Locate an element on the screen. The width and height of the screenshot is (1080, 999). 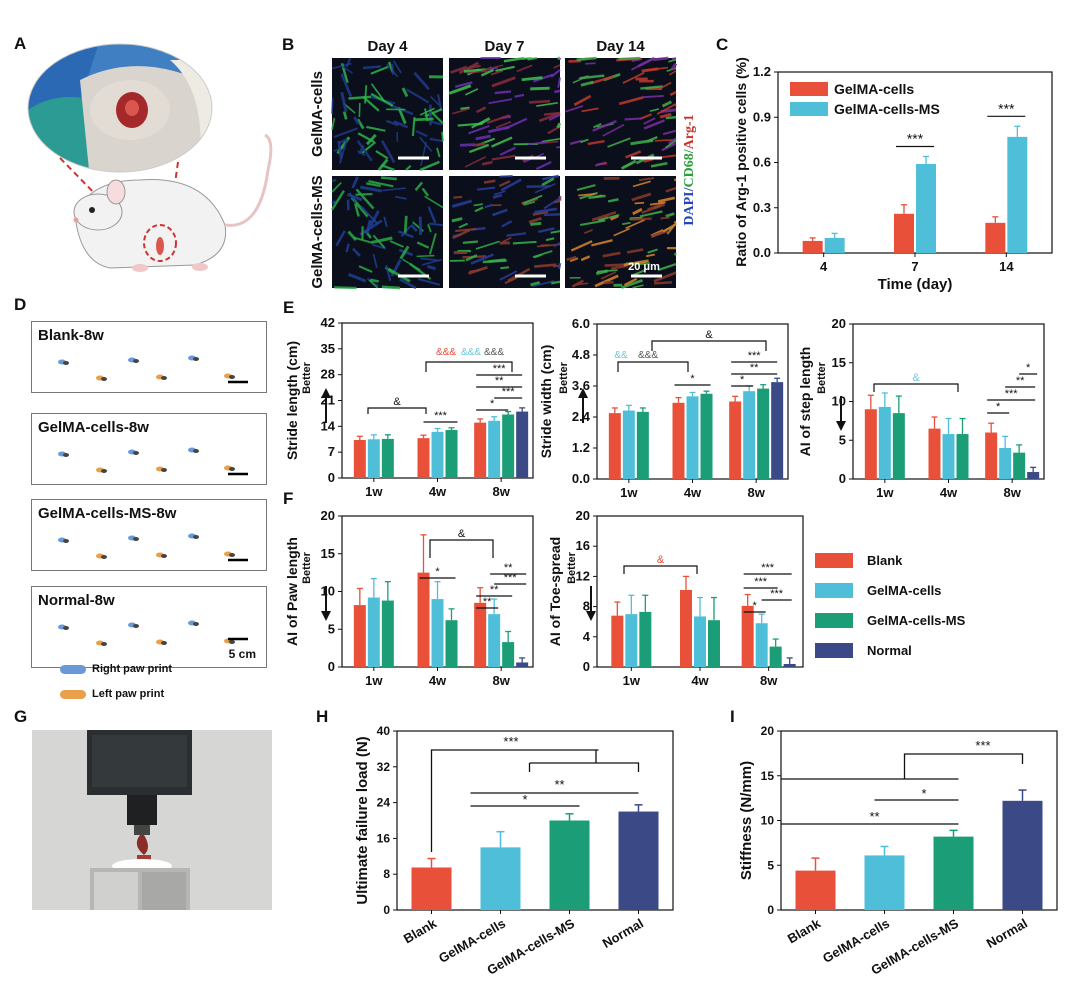
y-axis-label: Stride length (cm) is located at coordinates (292, 400).